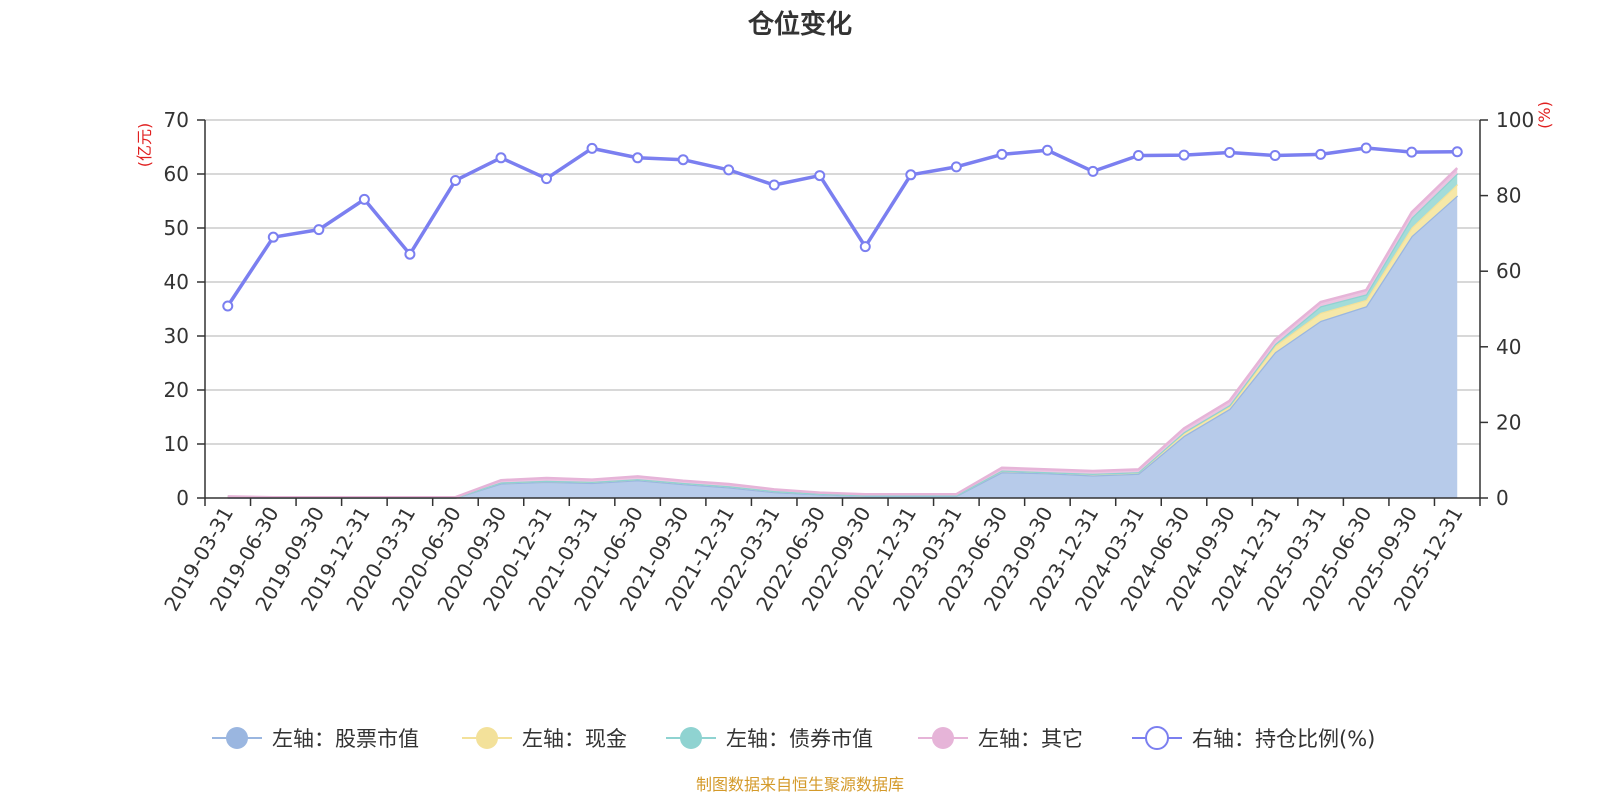  Describe the element at coordinates (1283, 739) in the screenshot. I see `legend-label: 右轴：持仓比例(%)` at that location.